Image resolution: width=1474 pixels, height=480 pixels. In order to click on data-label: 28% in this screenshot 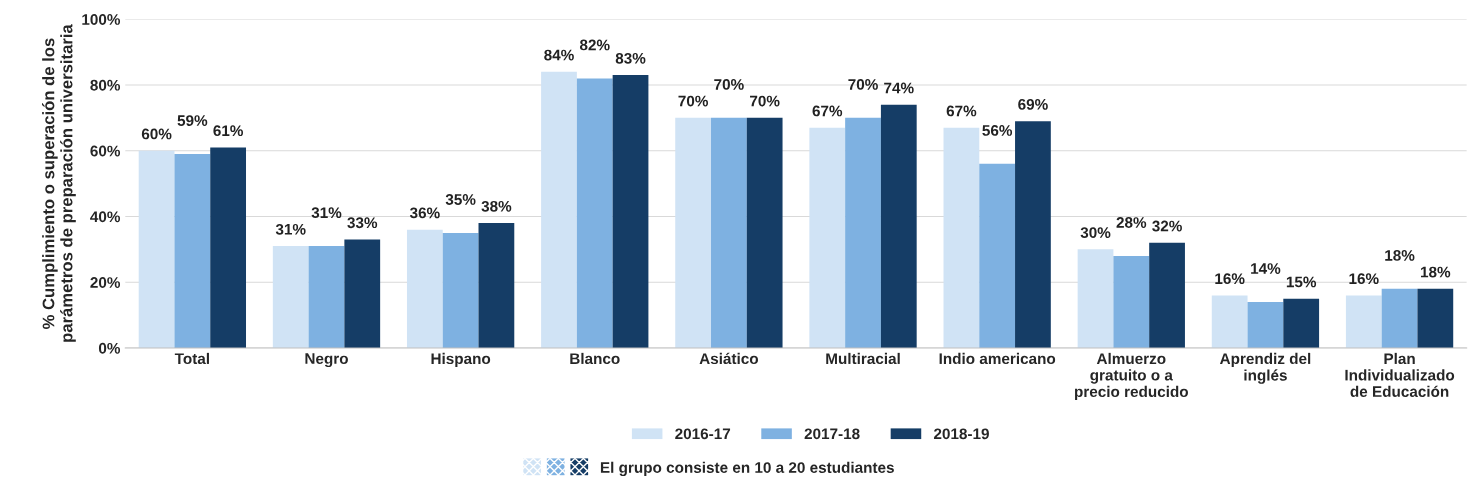, I will do `click(1131, 222)`.